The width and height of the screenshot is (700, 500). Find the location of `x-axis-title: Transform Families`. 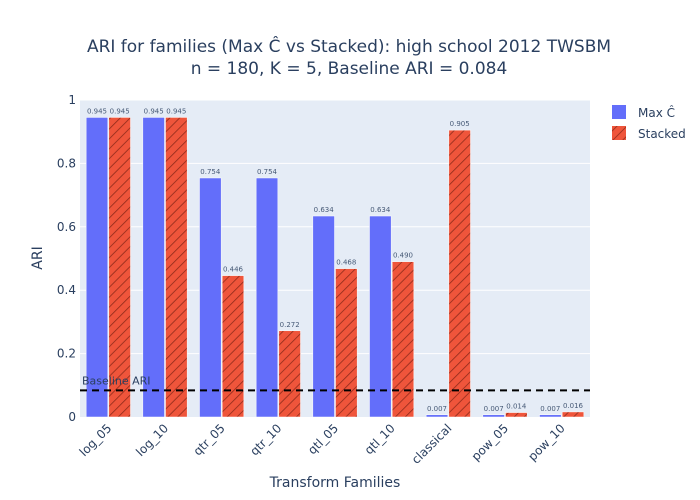

x-axis-title: Transform Families is located at coordinates (335, 483).